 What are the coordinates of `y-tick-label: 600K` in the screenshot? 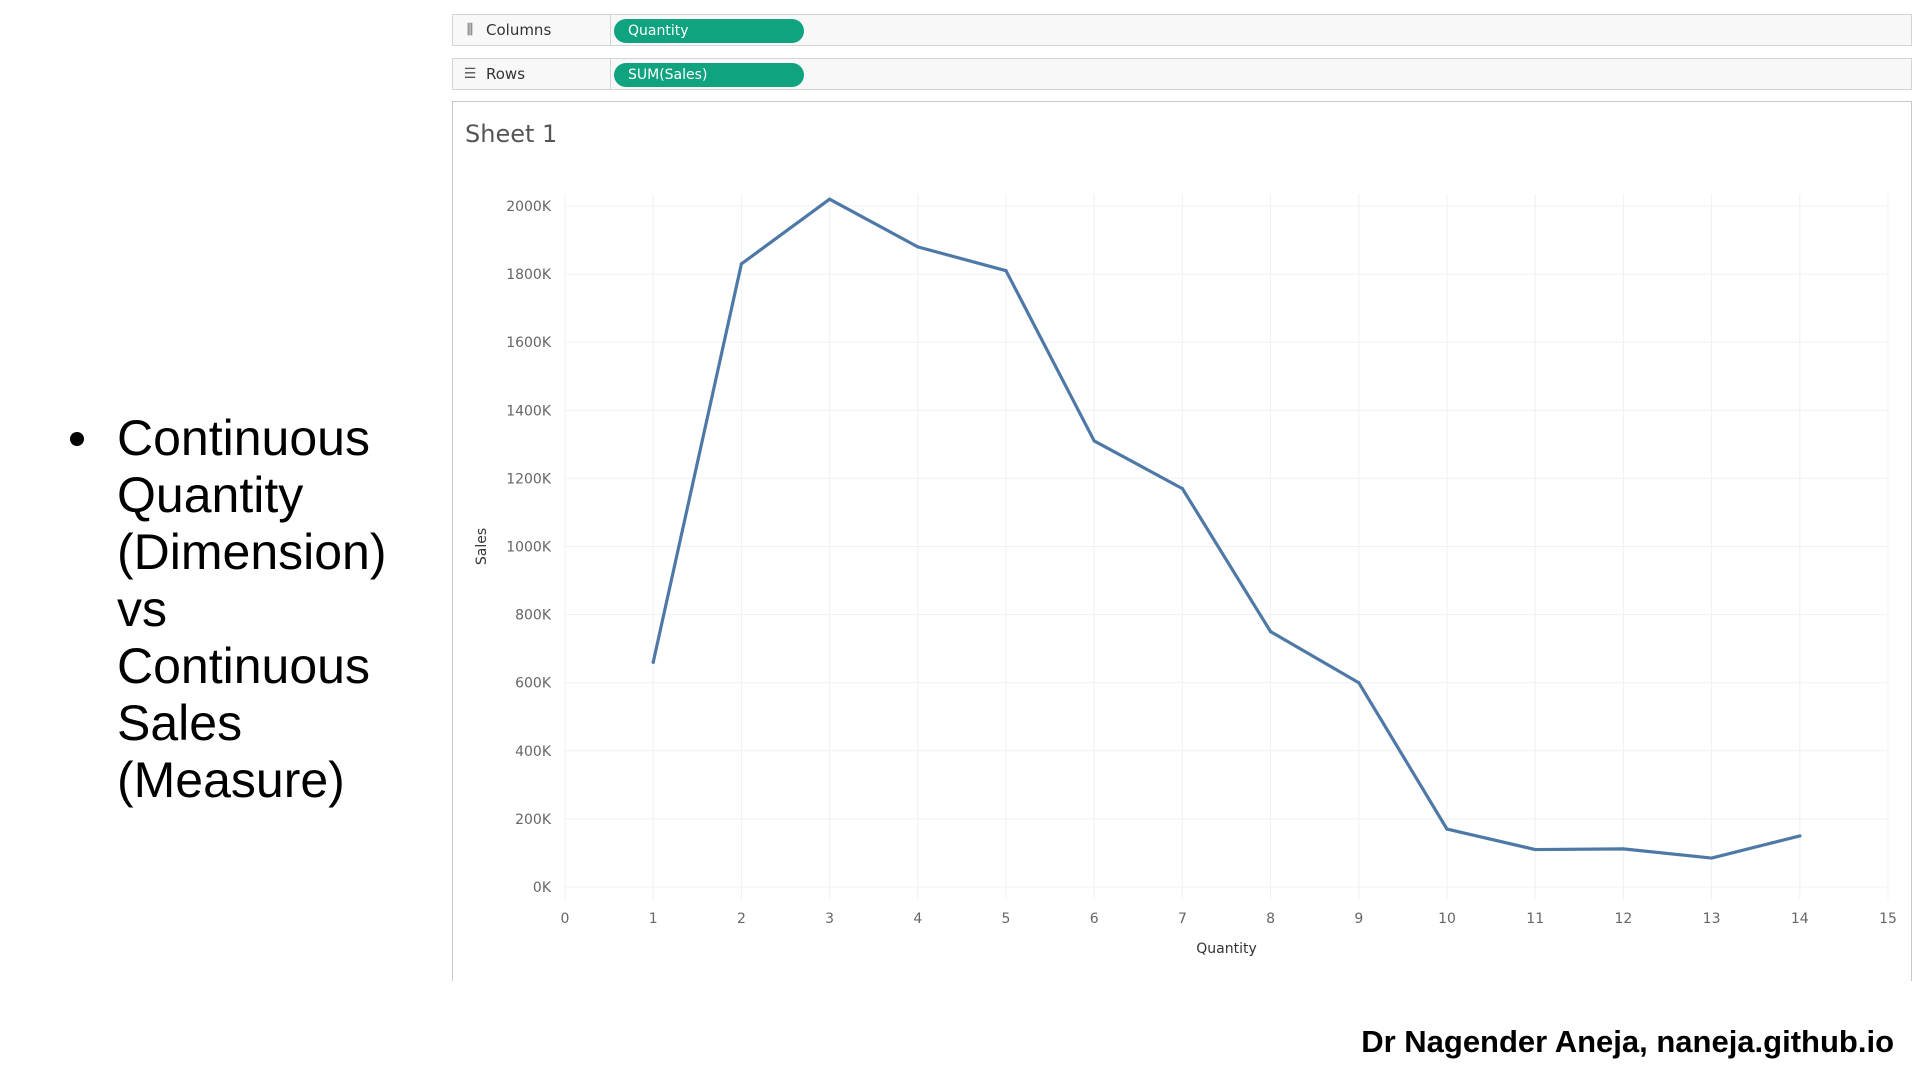 It's located at (533, 684).